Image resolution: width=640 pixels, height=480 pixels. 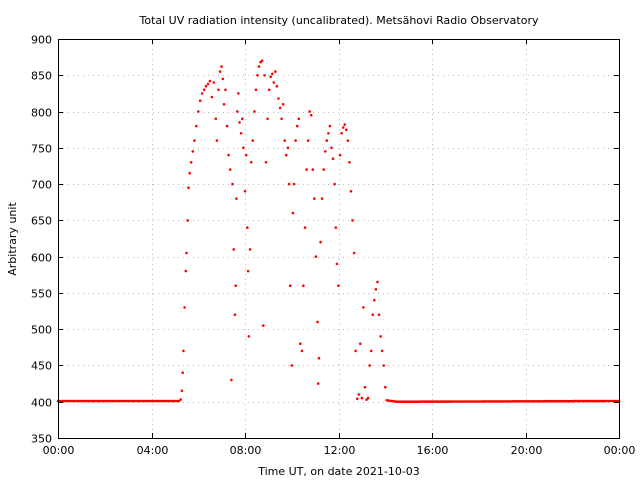 I want to click on y-tick-label: 750, so click(x=41, y=149).